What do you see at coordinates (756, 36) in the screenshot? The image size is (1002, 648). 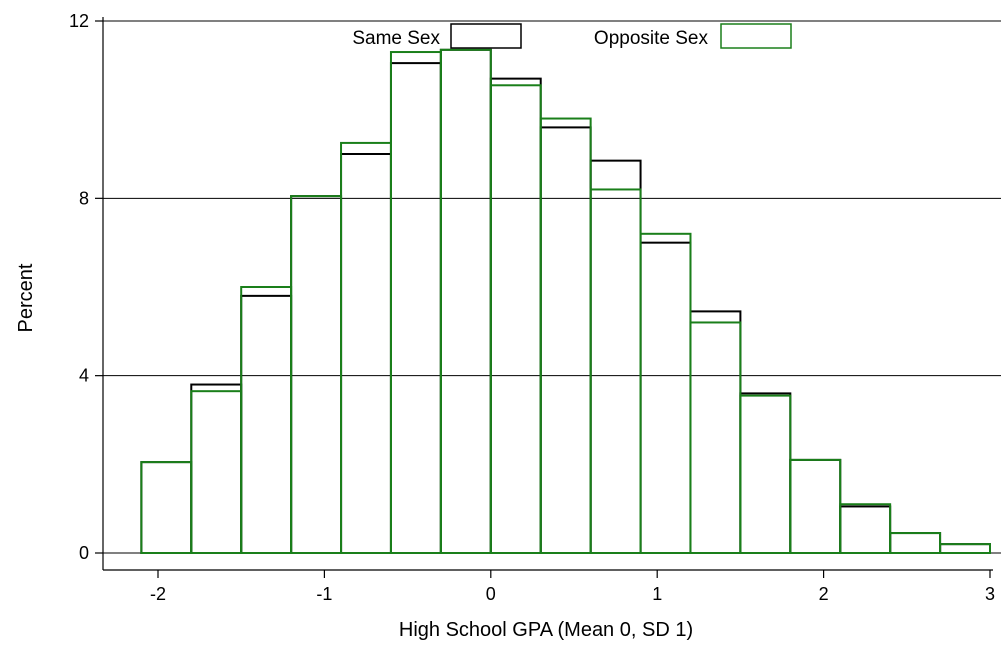 I see `legend-swatch-opposite-sex` at bounding box center [756, 36].